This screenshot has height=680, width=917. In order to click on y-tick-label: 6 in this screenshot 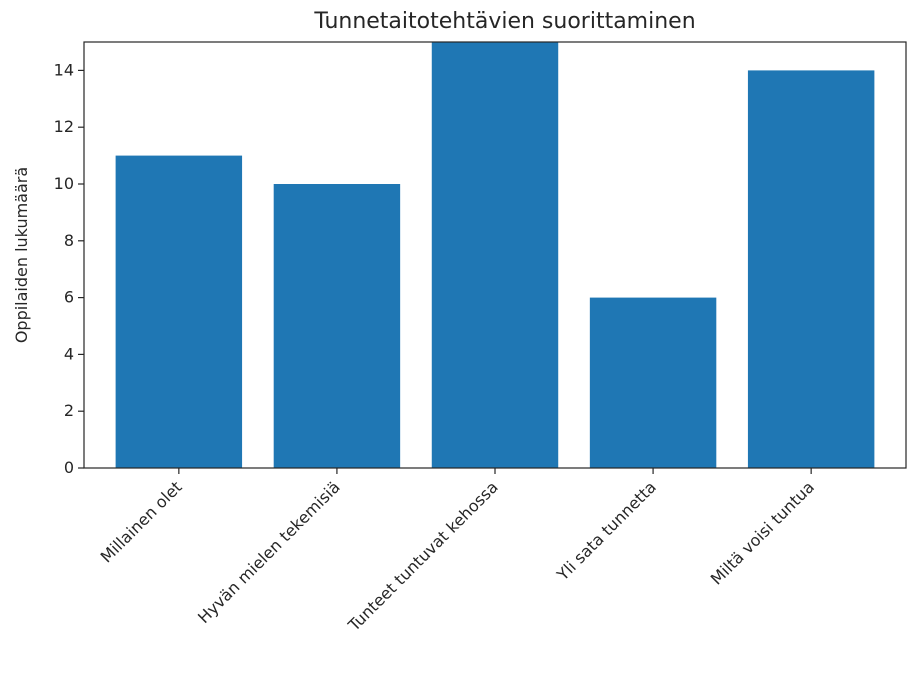, I will do `click(69, 297)`.